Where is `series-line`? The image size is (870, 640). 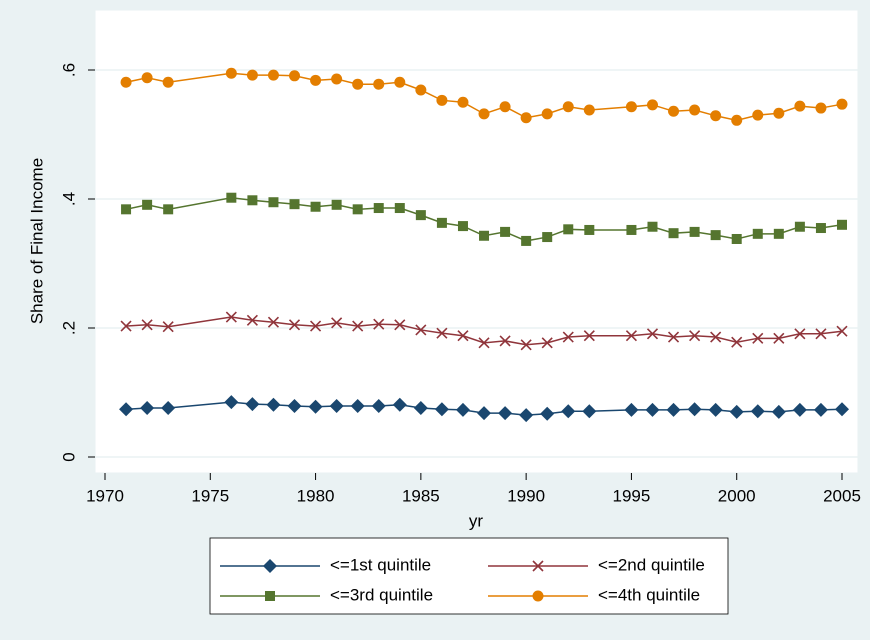
series-line is located at coordinates (484, 331).